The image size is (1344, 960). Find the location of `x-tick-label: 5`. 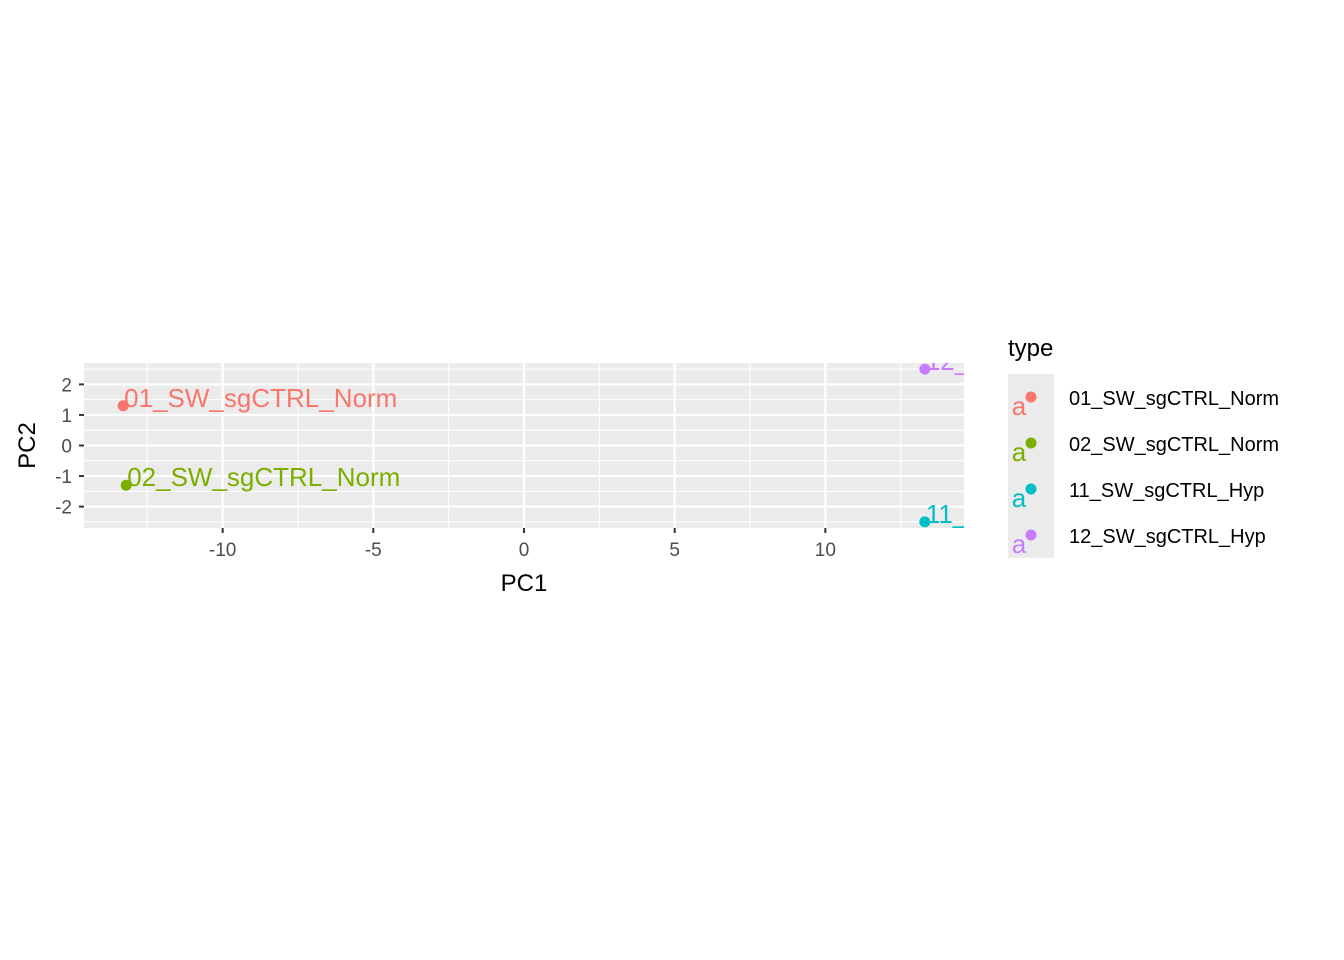

x-tick-label: 5 is located at coordinates (674, 550).